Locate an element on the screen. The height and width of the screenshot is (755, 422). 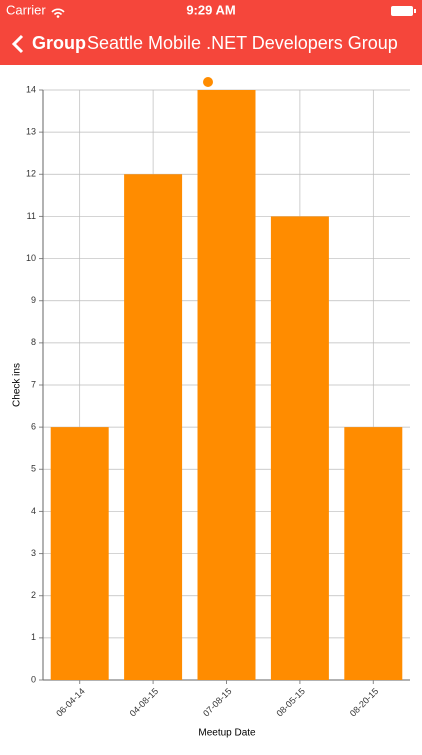
y-tick-label: 7 is located at coordinates (33, 384).